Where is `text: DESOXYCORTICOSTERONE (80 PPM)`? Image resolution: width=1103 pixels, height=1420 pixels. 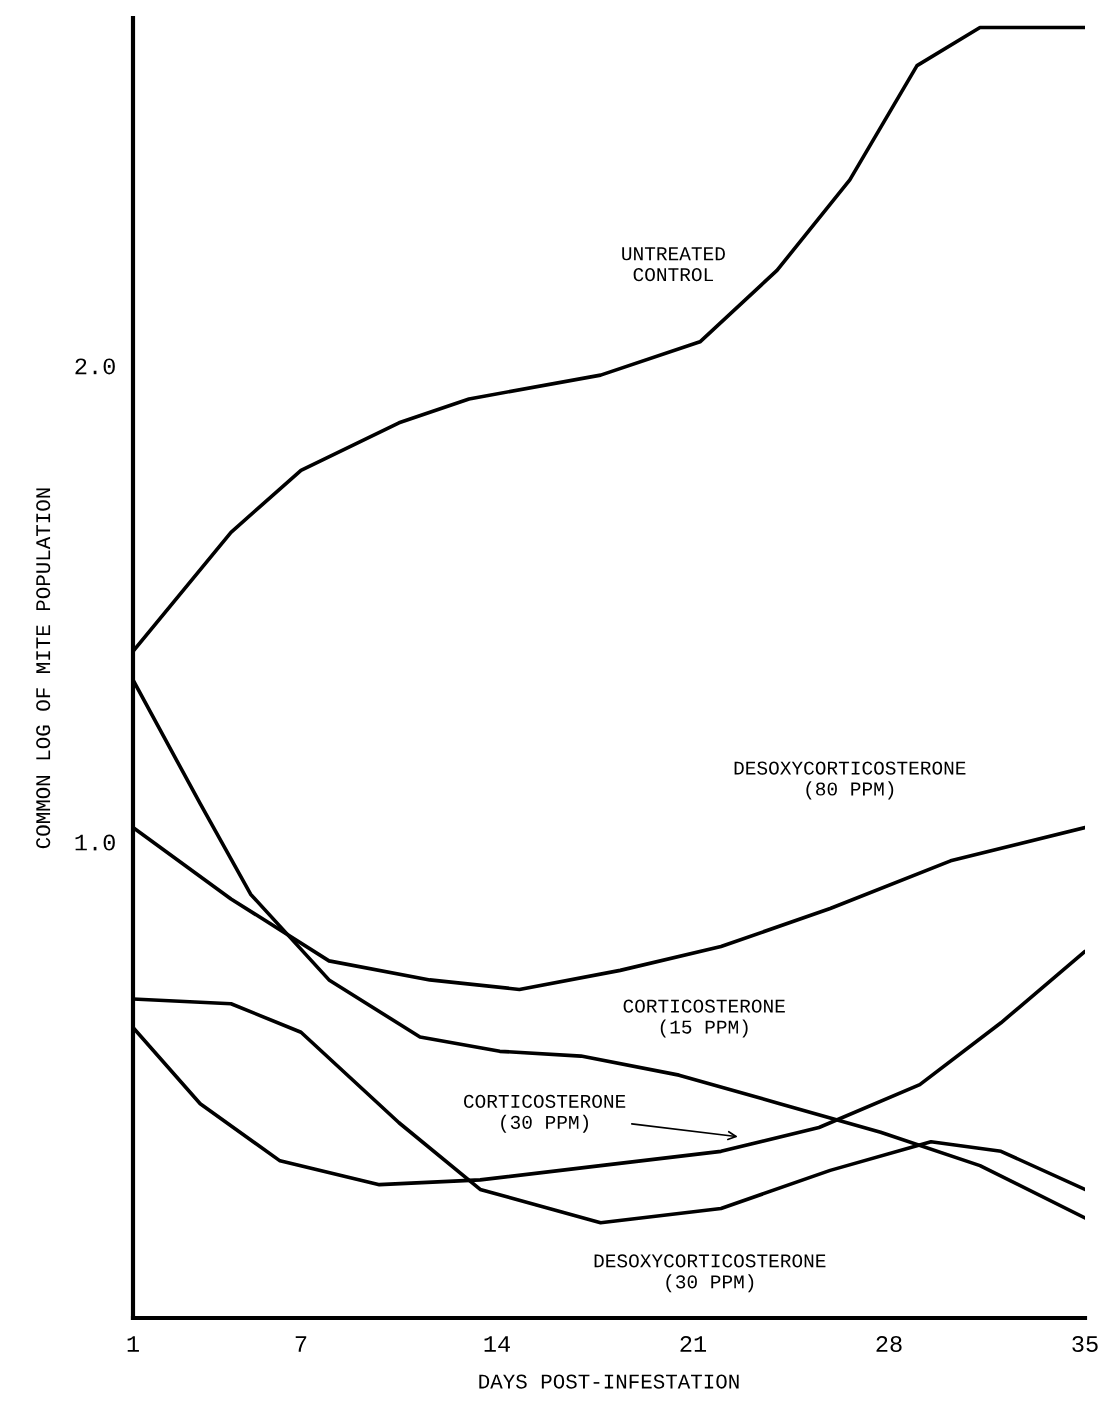 text: DESOXYCORTICOSTERONE (80 PPM) is located at coordinates (850, 780).